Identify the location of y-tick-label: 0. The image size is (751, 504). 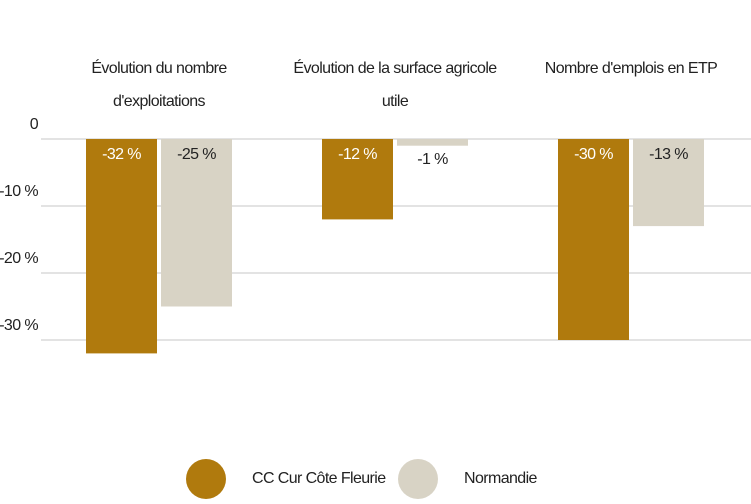
(34, 124).